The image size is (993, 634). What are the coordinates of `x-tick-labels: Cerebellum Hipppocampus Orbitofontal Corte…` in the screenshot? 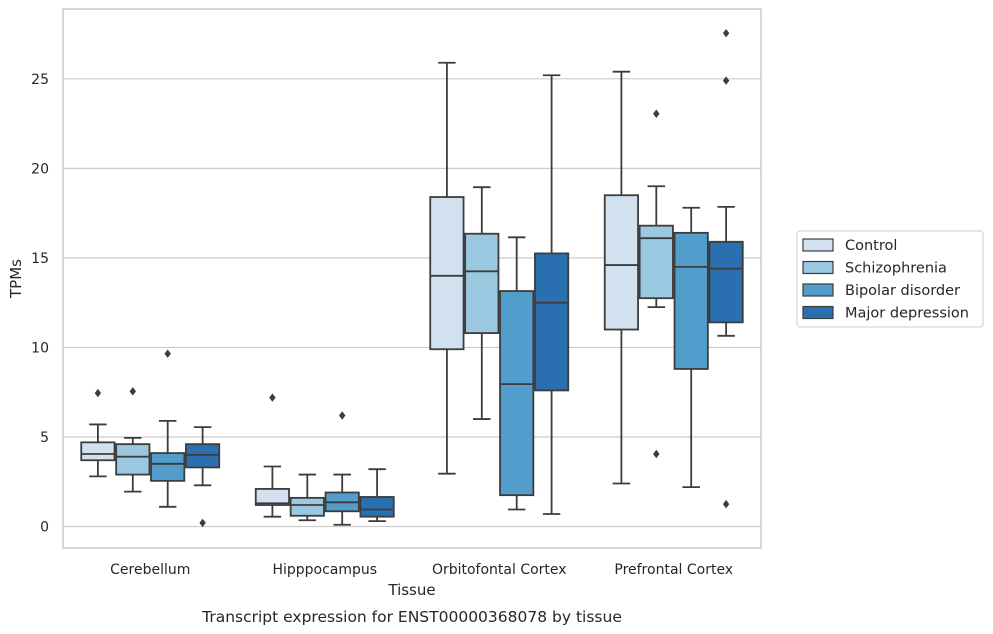 It's located at (421, 570).